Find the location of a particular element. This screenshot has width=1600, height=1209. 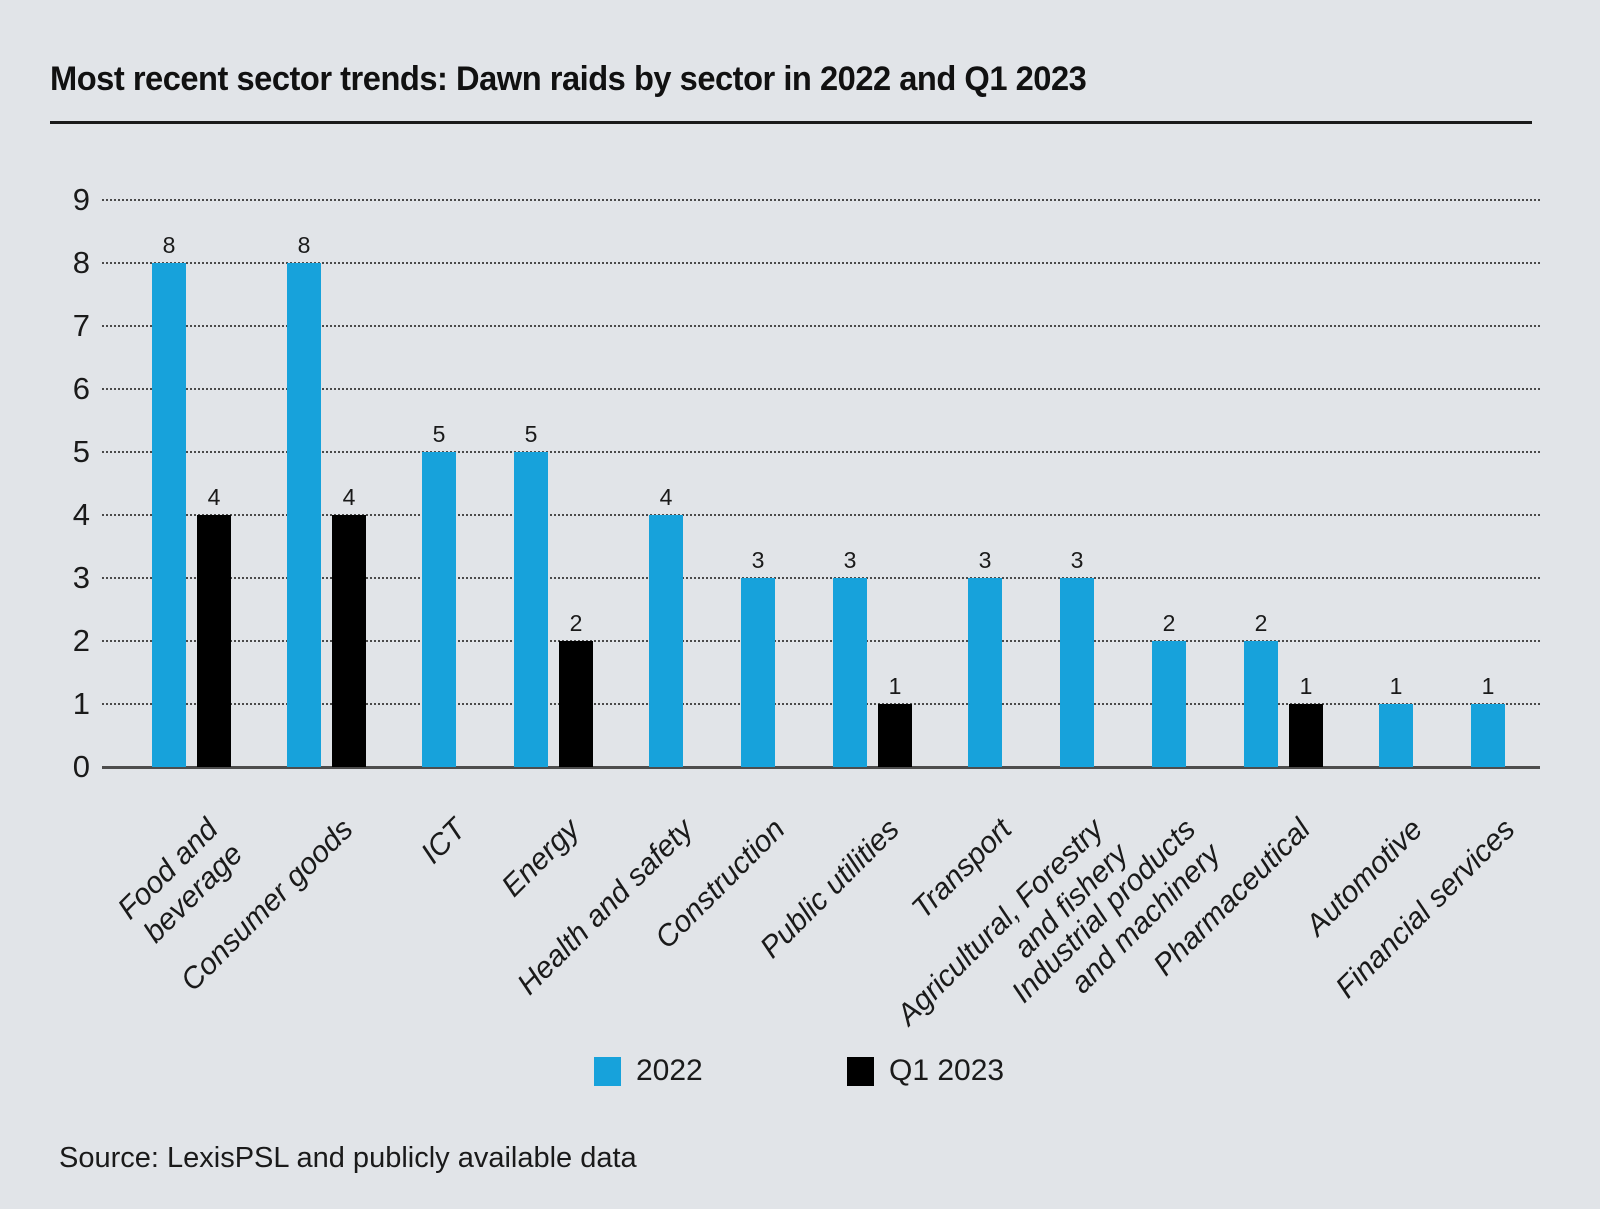

bar-q1-2023-energy is located at coordinates (576, 704).